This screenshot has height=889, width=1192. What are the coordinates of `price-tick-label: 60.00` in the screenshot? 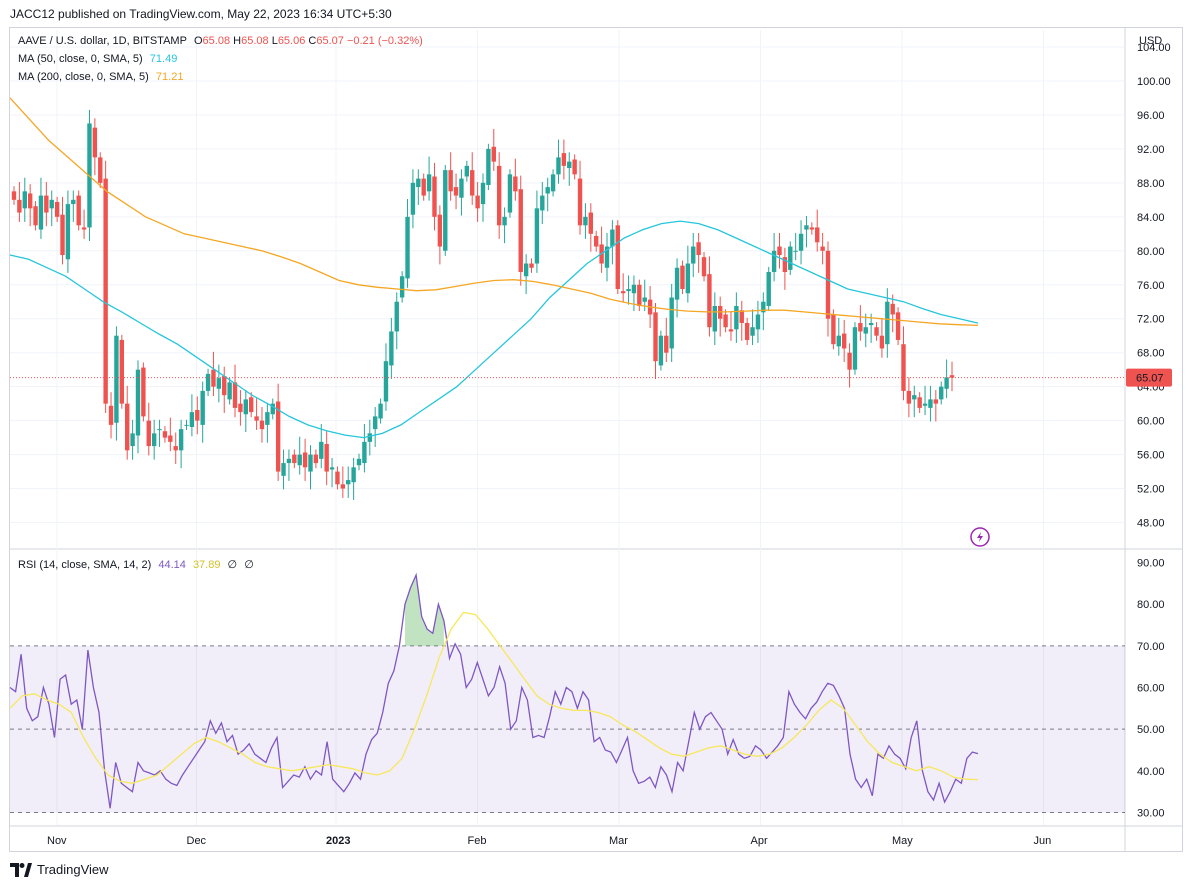 It's located at (1151, 422).